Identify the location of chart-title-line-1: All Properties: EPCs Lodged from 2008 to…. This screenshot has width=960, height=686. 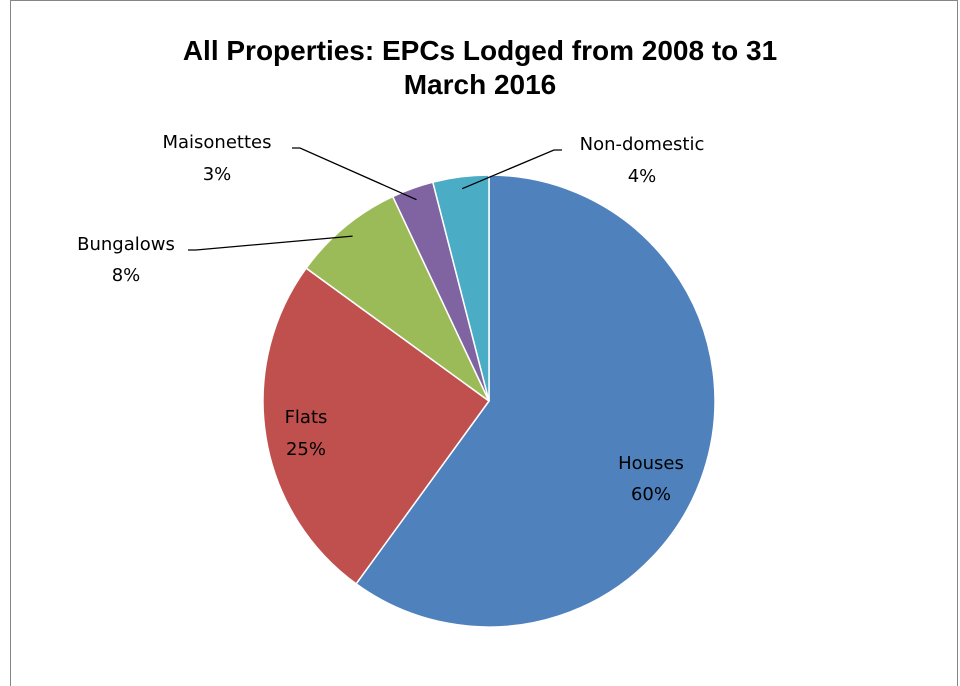
(480, 50).